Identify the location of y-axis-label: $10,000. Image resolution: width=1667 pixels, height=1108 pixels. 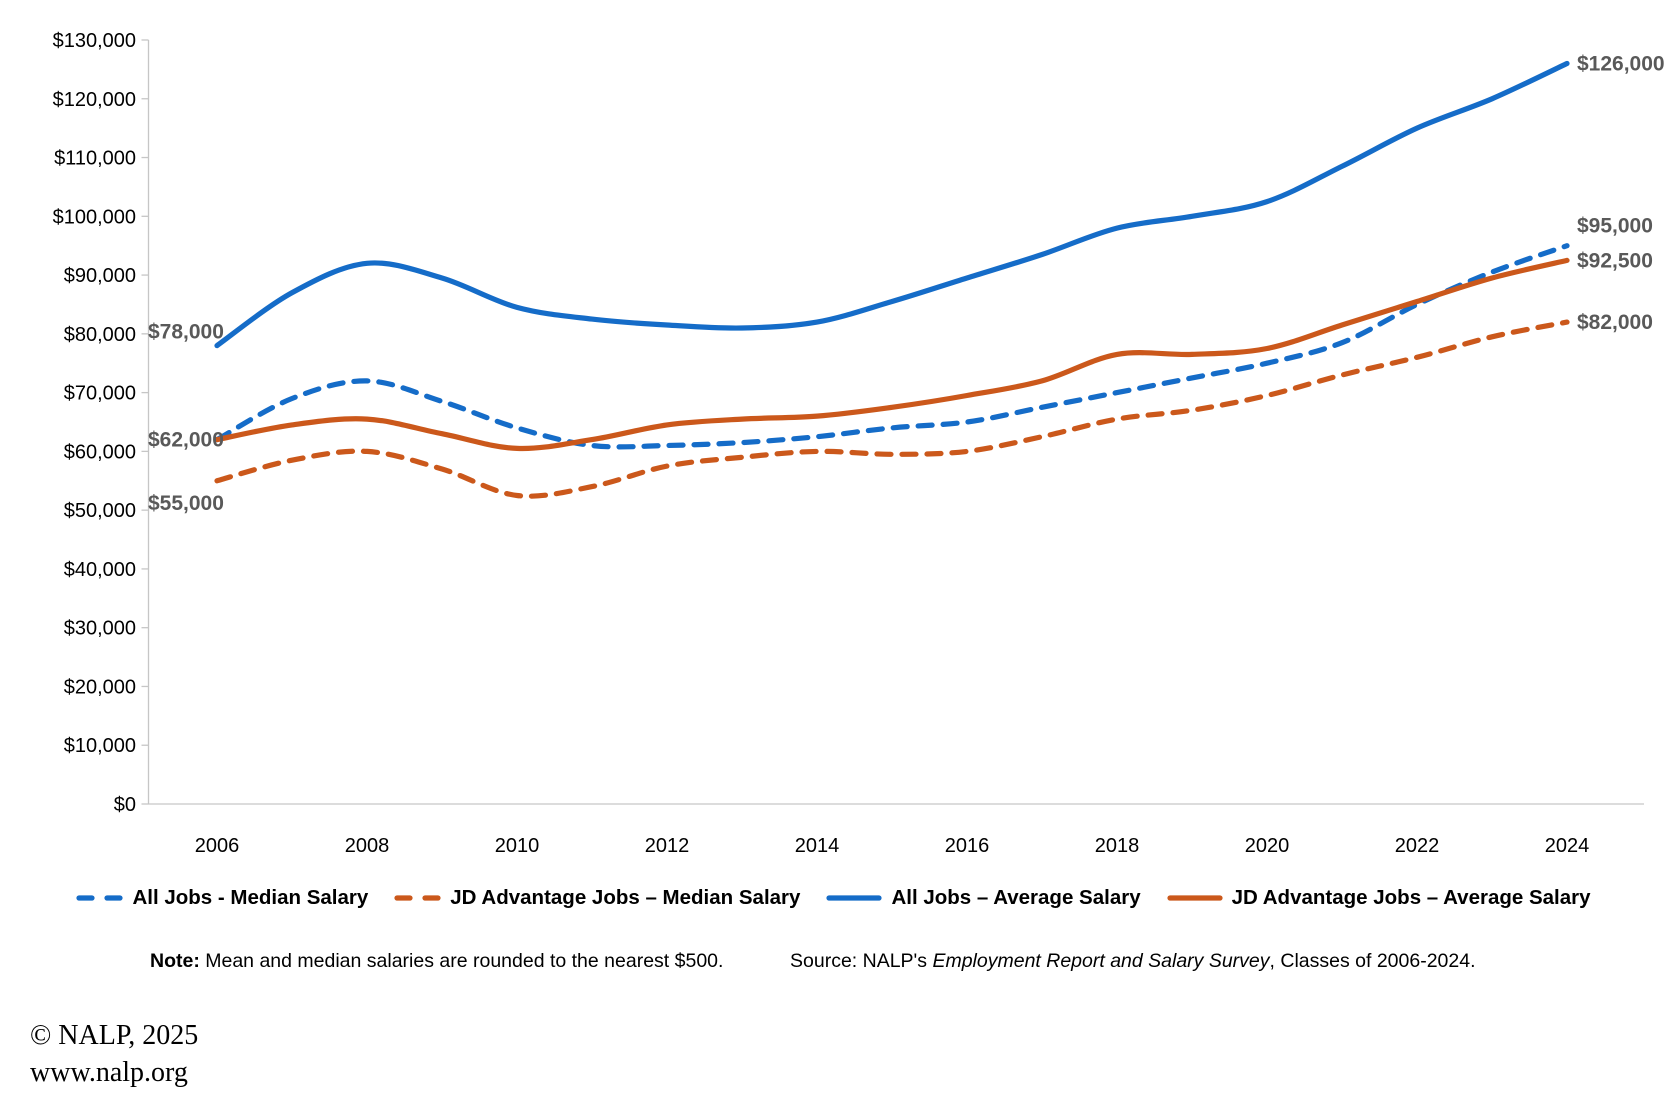
(100, 746).